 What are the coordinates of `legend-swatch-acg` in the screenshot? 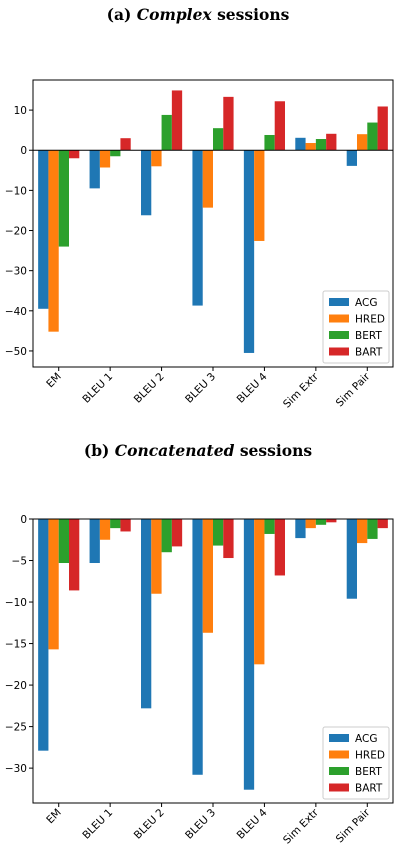 It's located at (339, 738).